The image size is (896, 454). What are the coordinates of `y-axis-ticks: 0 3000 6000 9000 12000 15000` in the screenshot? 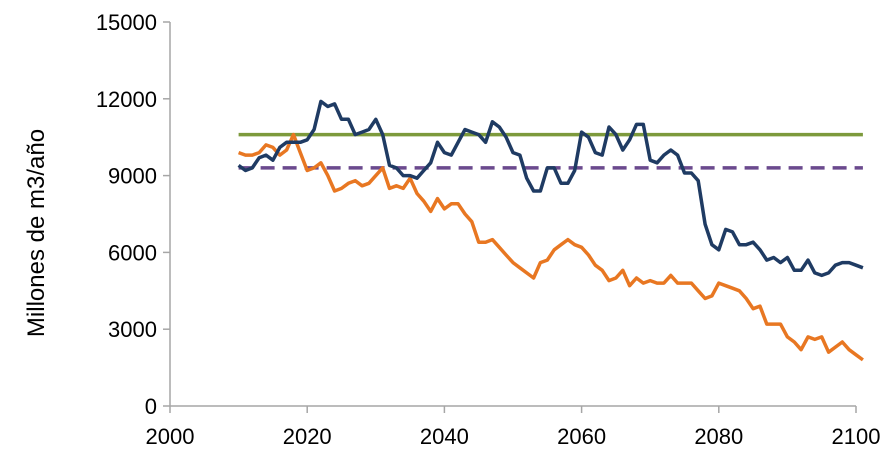 It's located at (133, 214).